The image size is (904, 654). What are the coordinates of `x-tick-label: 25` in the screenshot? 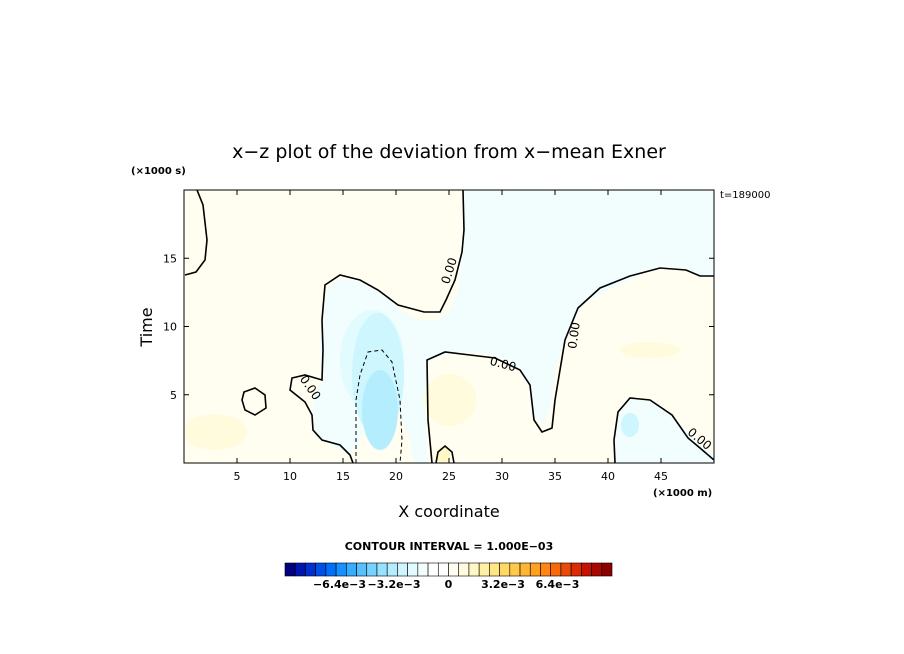 It's located at (449, 476).